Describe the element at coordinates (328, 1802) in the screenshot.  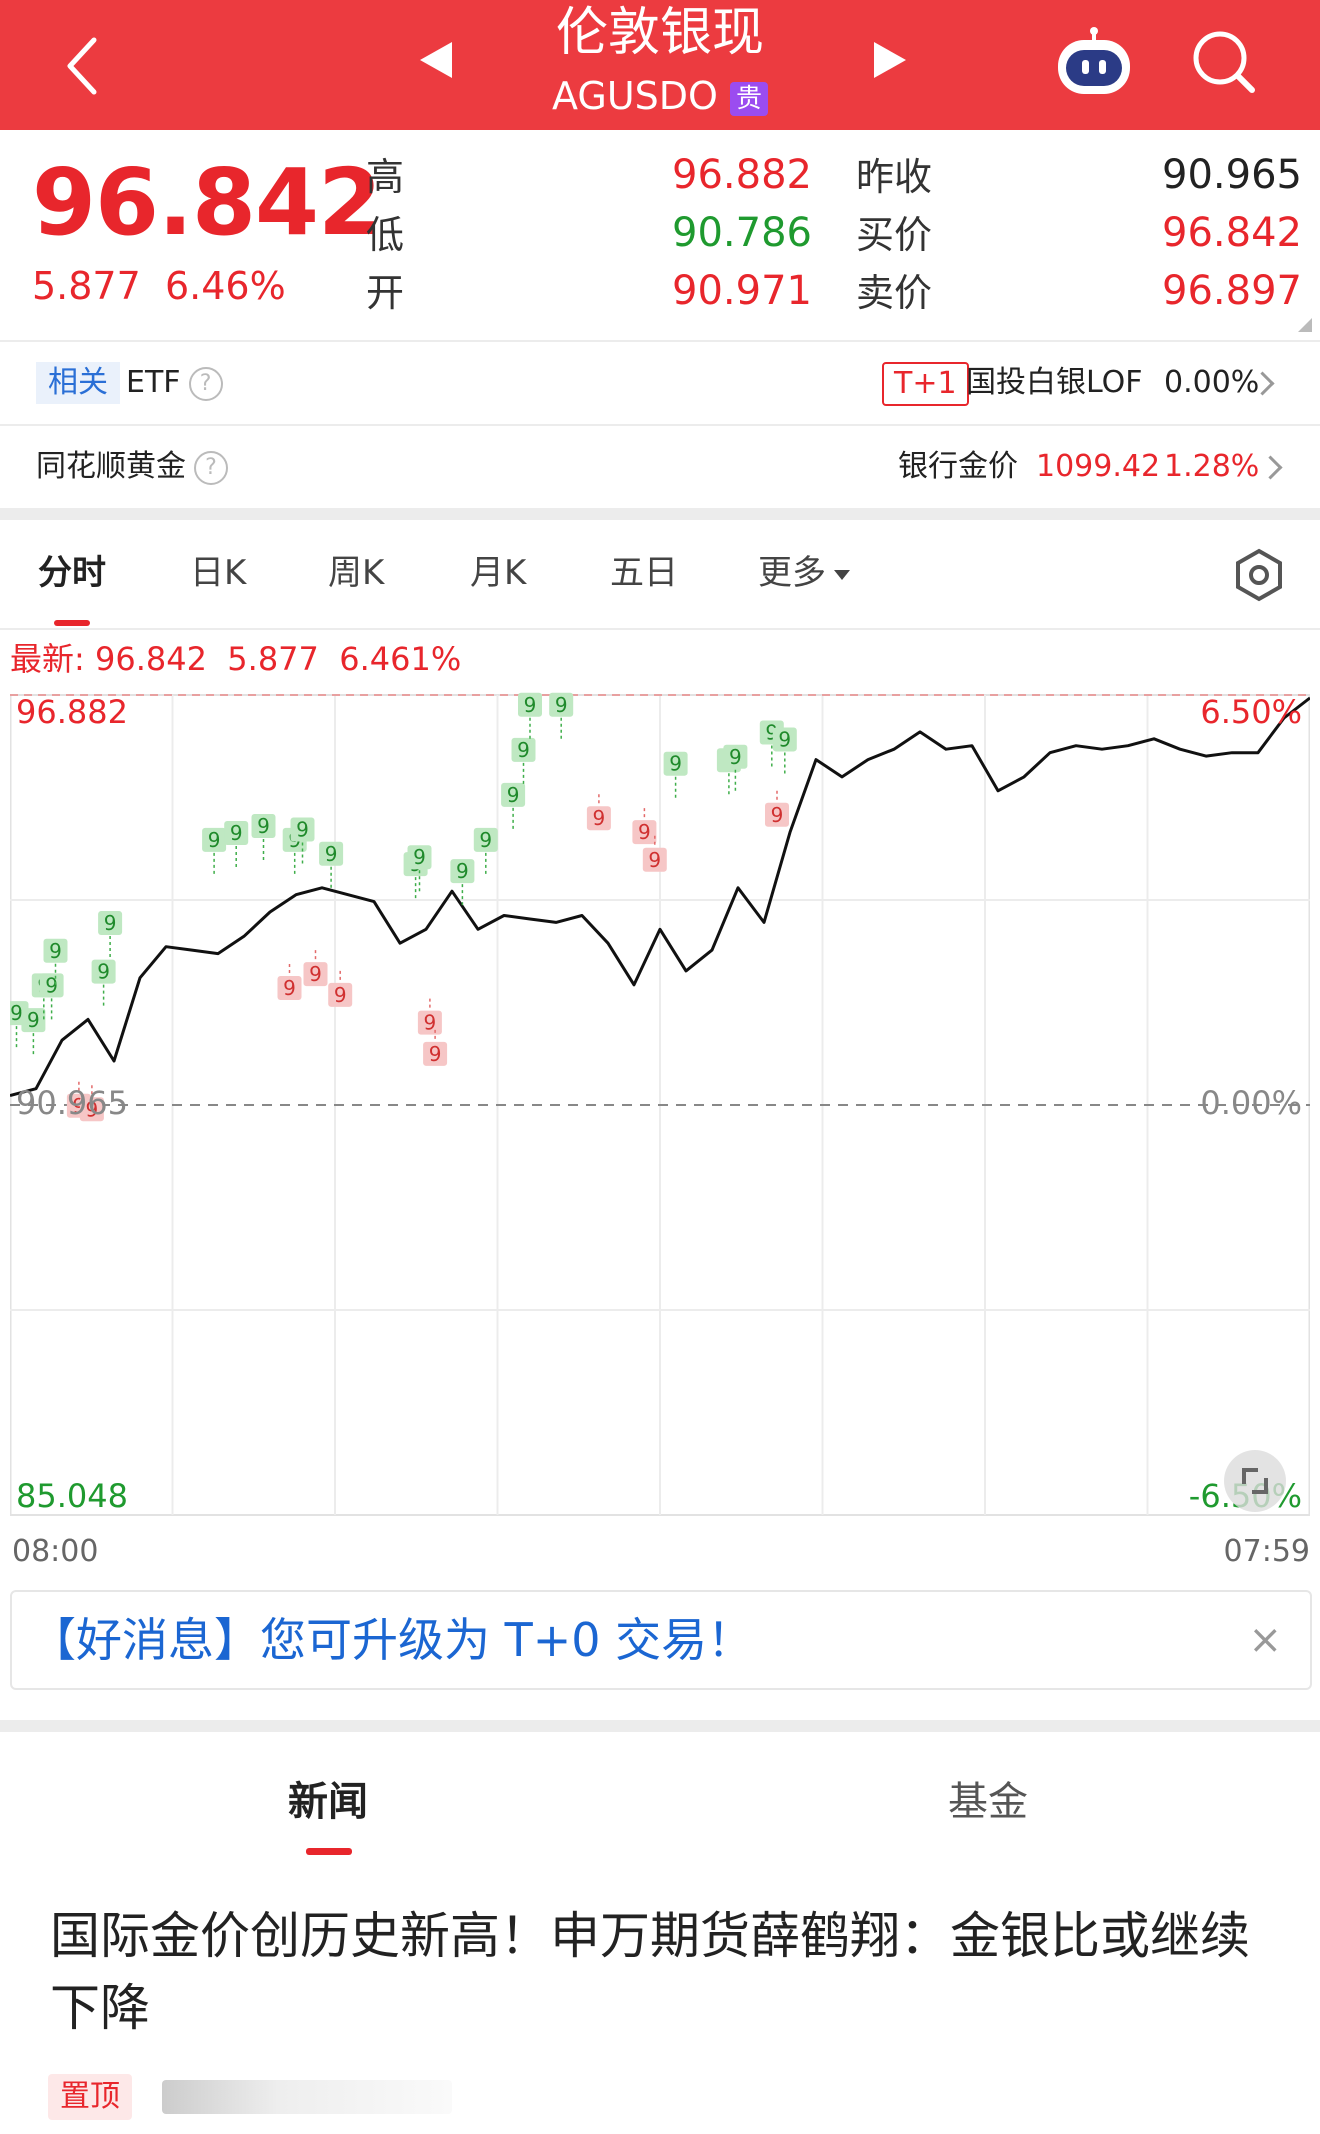
I see `tab-news: 新闻` at that location.